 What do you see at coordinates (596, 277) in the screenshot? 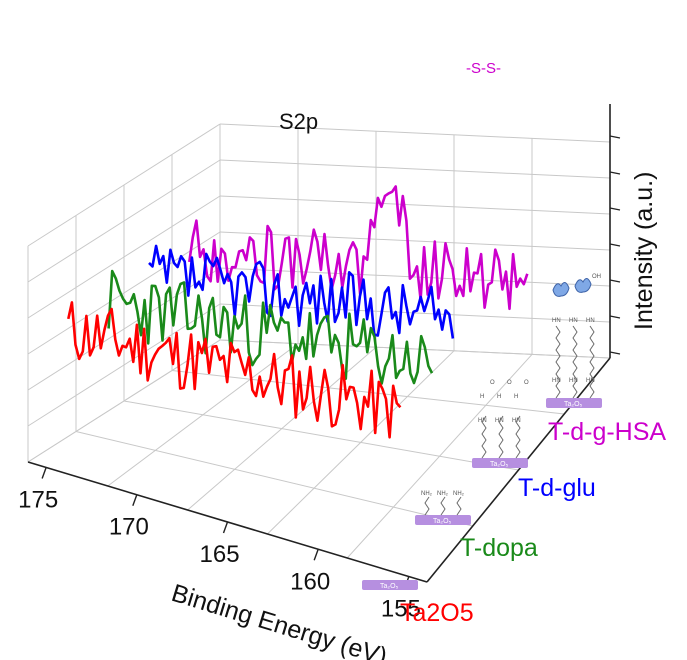
I see `molecule-atom-label: OH` at bounding box center [596, 277].